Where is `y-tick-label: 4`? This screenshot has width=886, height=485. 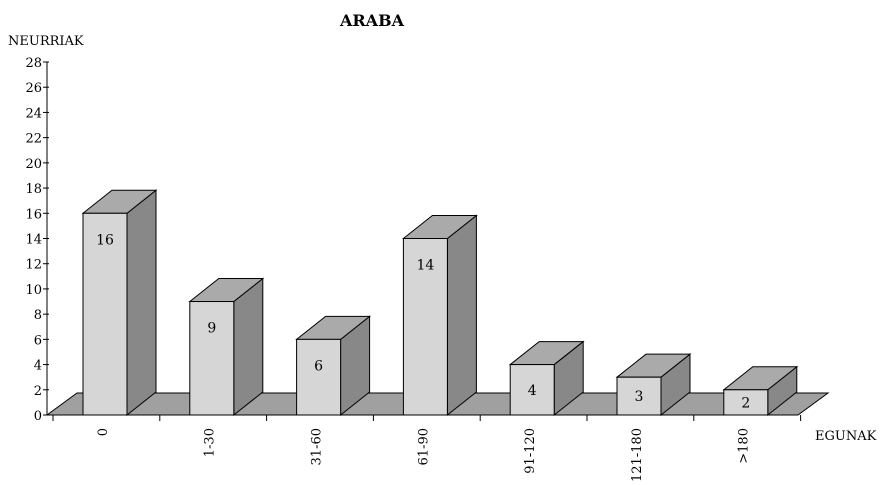 y-tick-label: 4 is located at coordinates (38, 366).